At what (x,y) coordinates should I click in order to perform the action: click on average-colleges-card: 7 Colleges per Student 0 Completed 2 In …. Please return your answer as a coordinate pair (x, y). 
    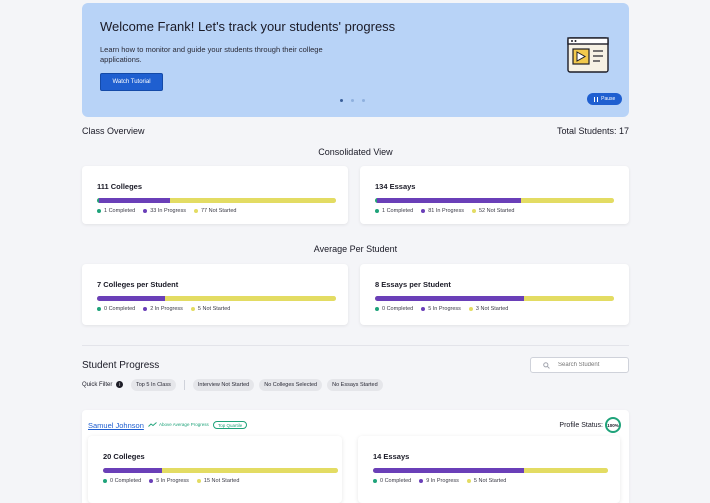
    Looking at the image, I should click on (215, 294).